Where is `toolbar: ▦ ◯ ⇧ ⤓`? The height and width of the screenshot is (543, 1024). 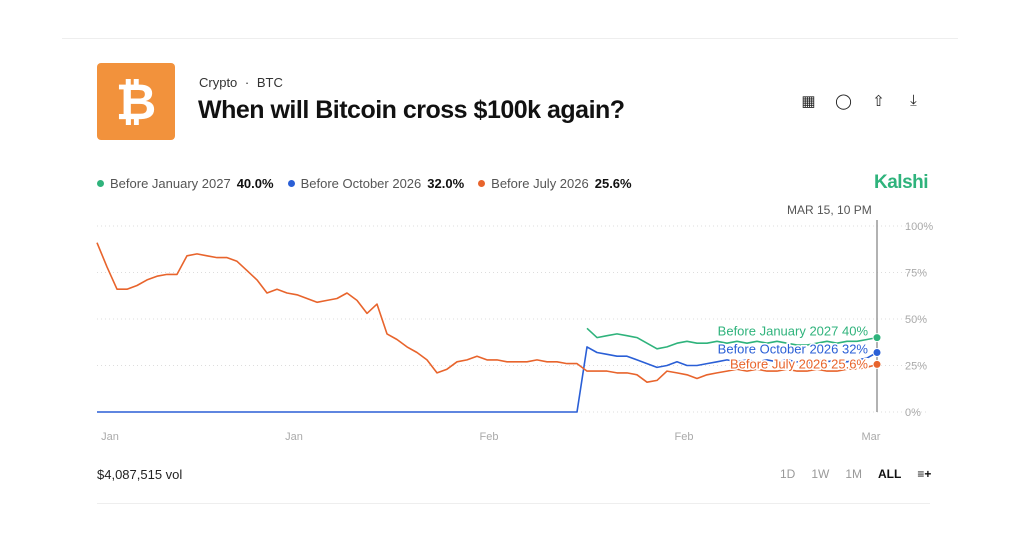
toolbar: ▦ ◯ ⇧ ⤓ is located at coordinates (861, 101).